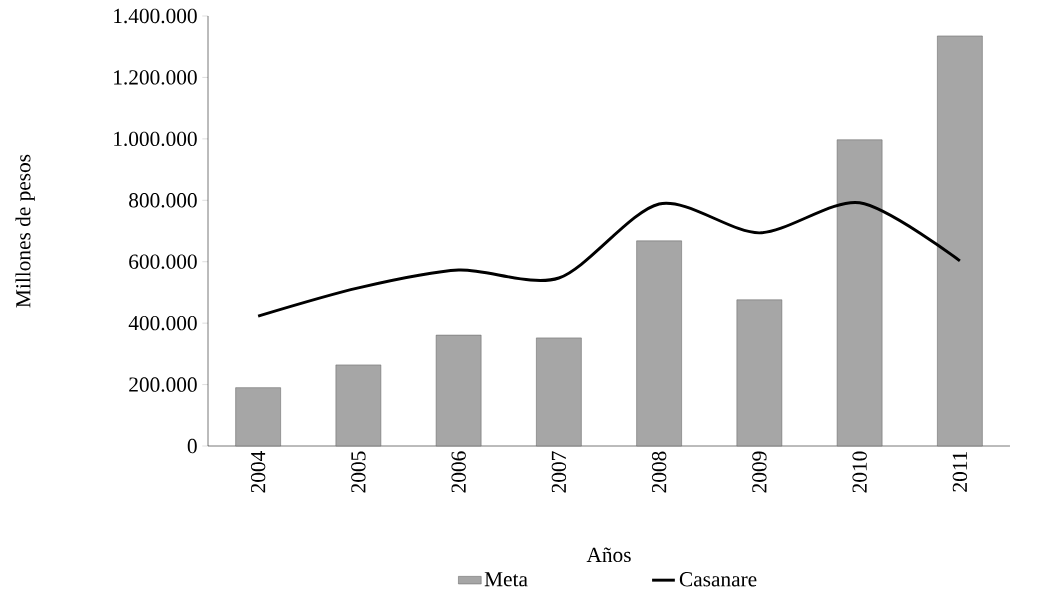  What do you see at coordinates (163, 200) in the screenshot?
I see `y-tick-label: 800.000` at bounding box center [163, 200].